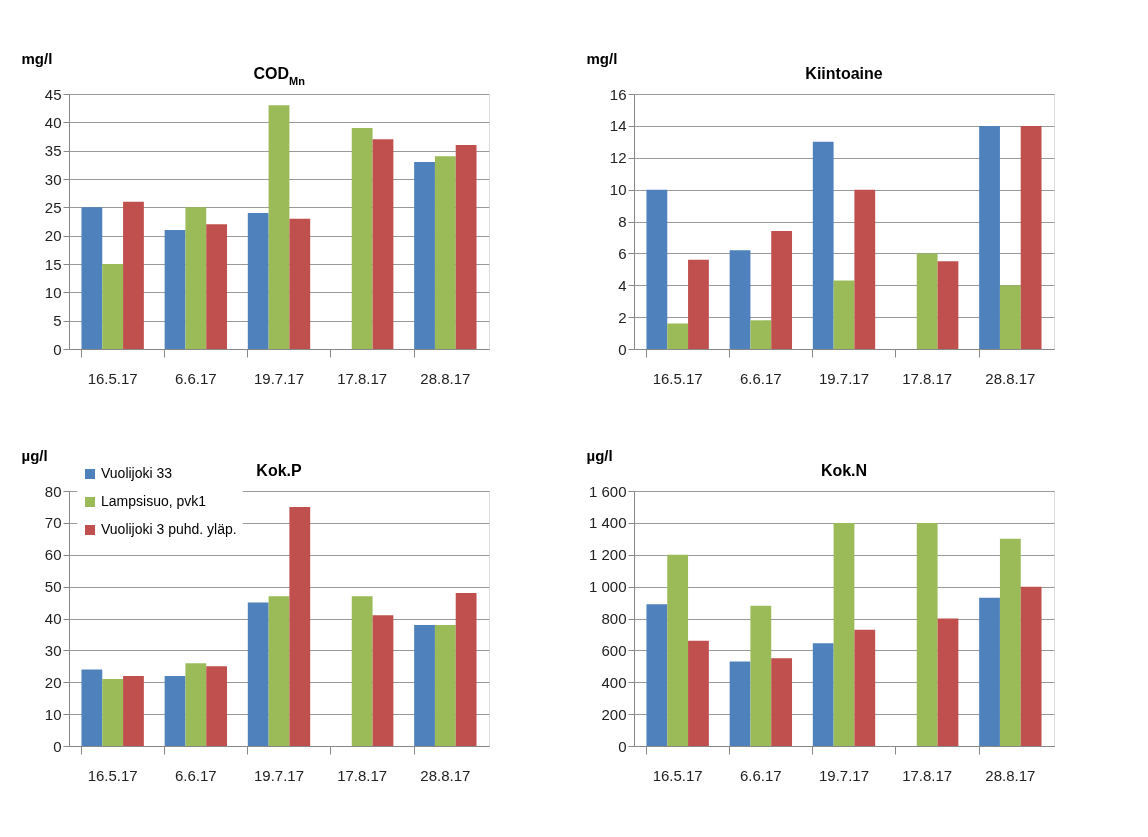 This screenshot has height=837, width=1148. What do you see at coordinates (607, 555) in the screenshot?
I see `y-tick-label: 1 200` at bounding box center [607, 555].